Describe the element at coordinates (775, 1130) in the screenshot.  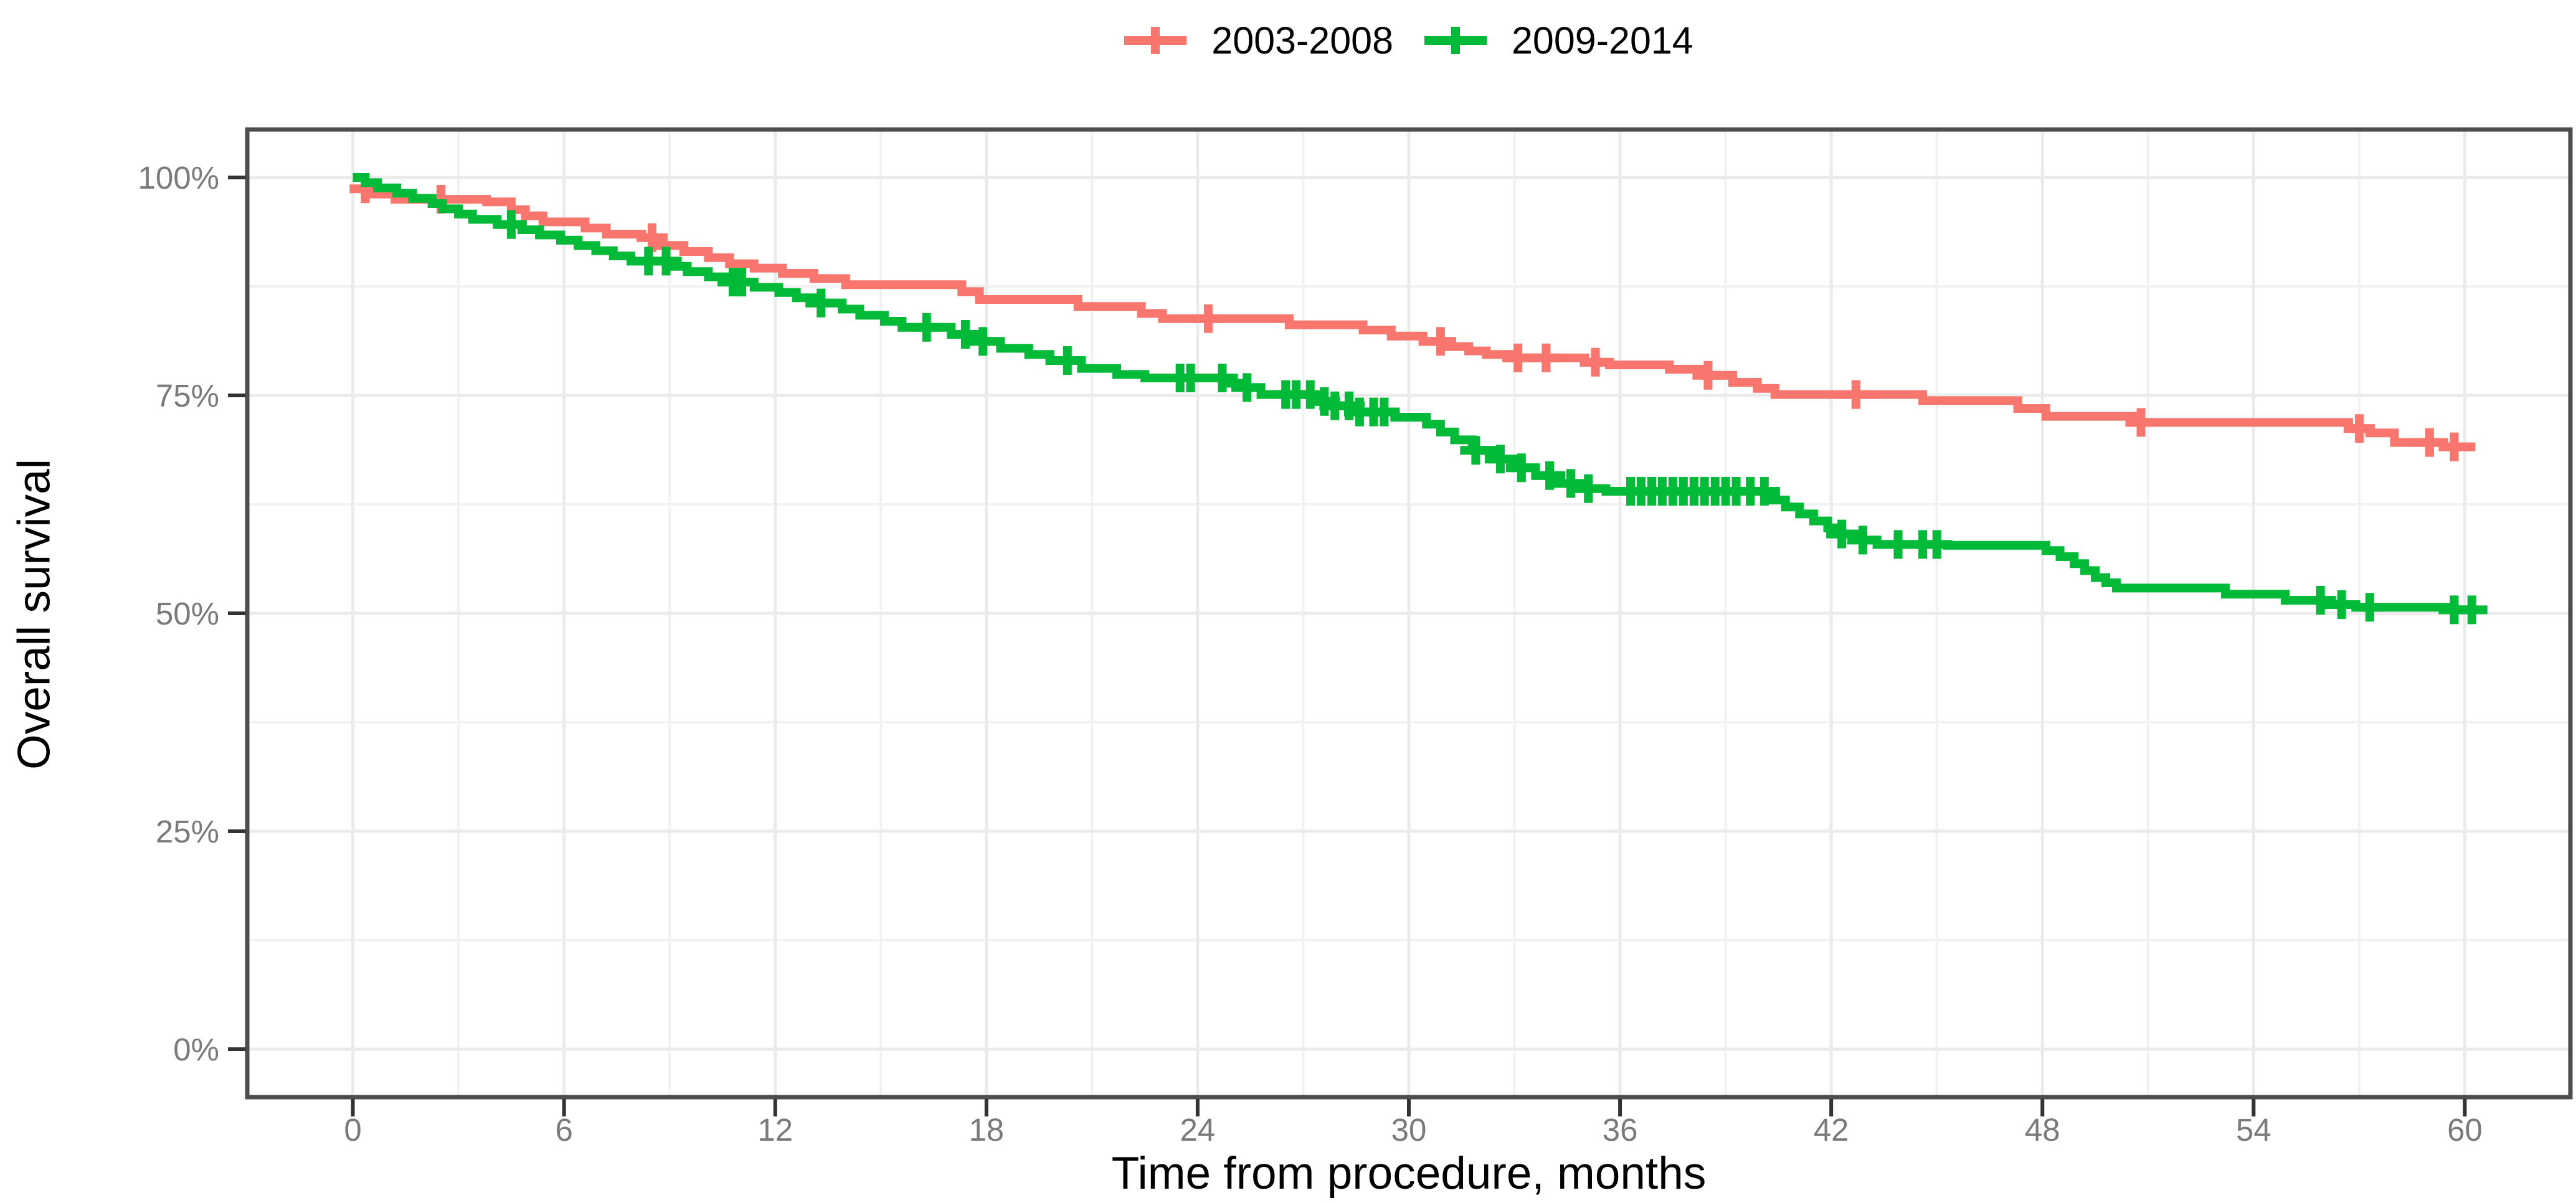
I see `x-tick-label: 12` at that location.